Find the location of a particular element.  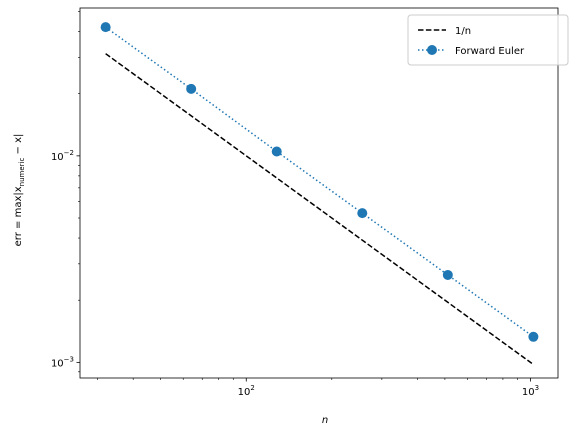

legend-frame is located at coordinates (488, 40).